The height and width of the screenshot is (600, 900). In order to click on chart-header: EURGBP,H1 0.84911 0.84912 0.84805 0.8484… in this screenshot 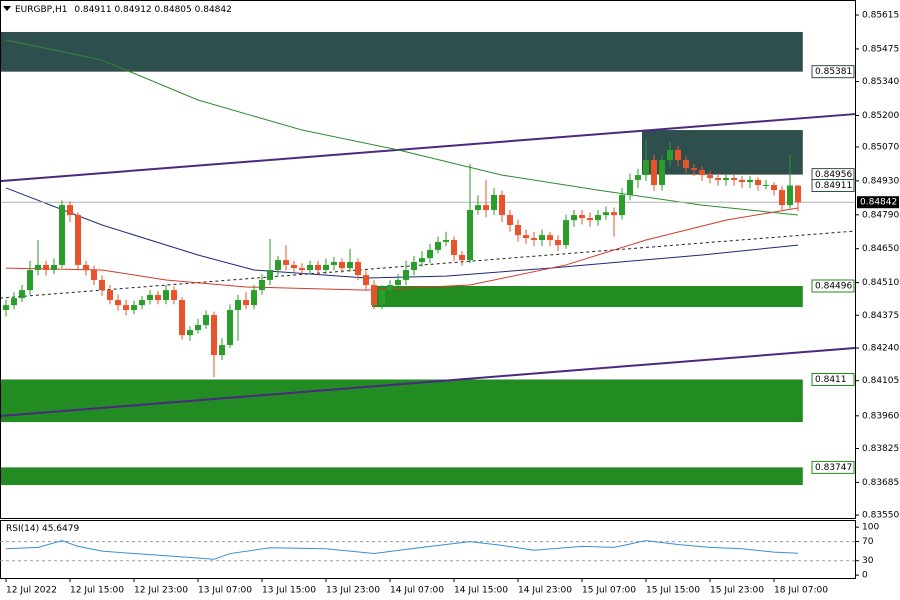, I will do `click(123, 10)`.